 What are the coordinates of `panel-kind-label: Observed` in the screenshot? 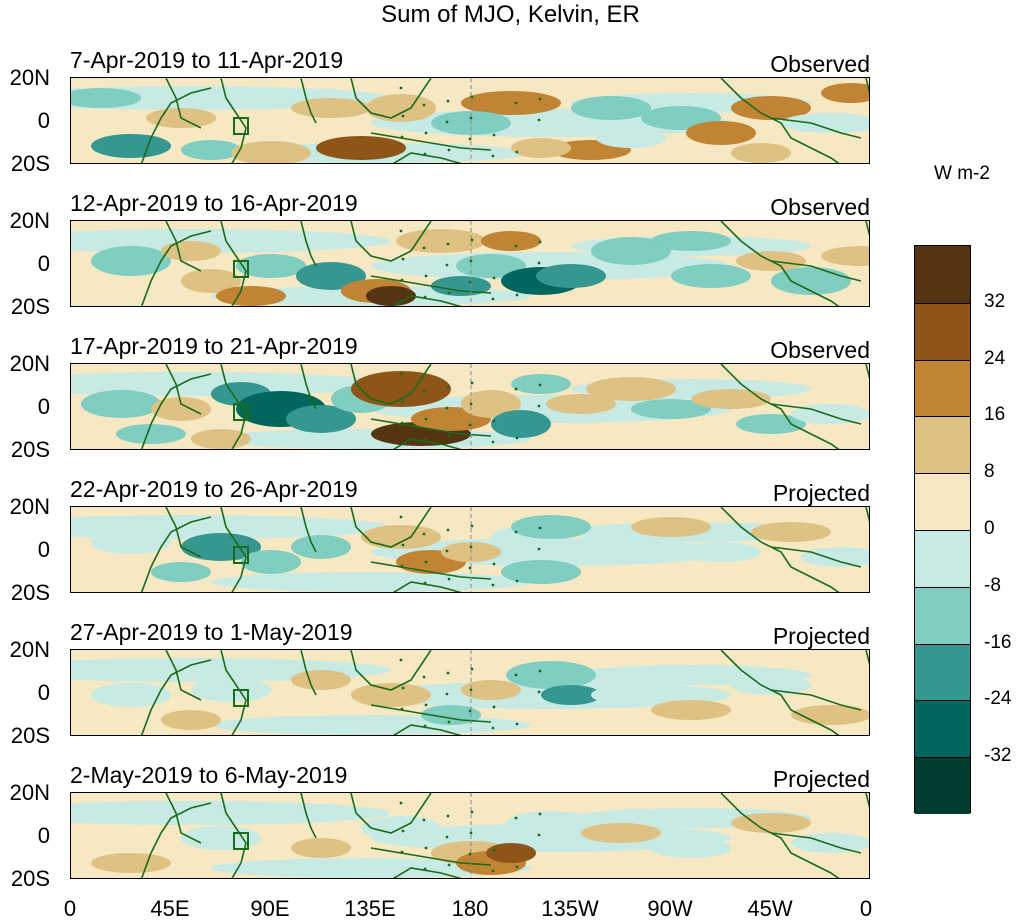 It's located at (820, 207).